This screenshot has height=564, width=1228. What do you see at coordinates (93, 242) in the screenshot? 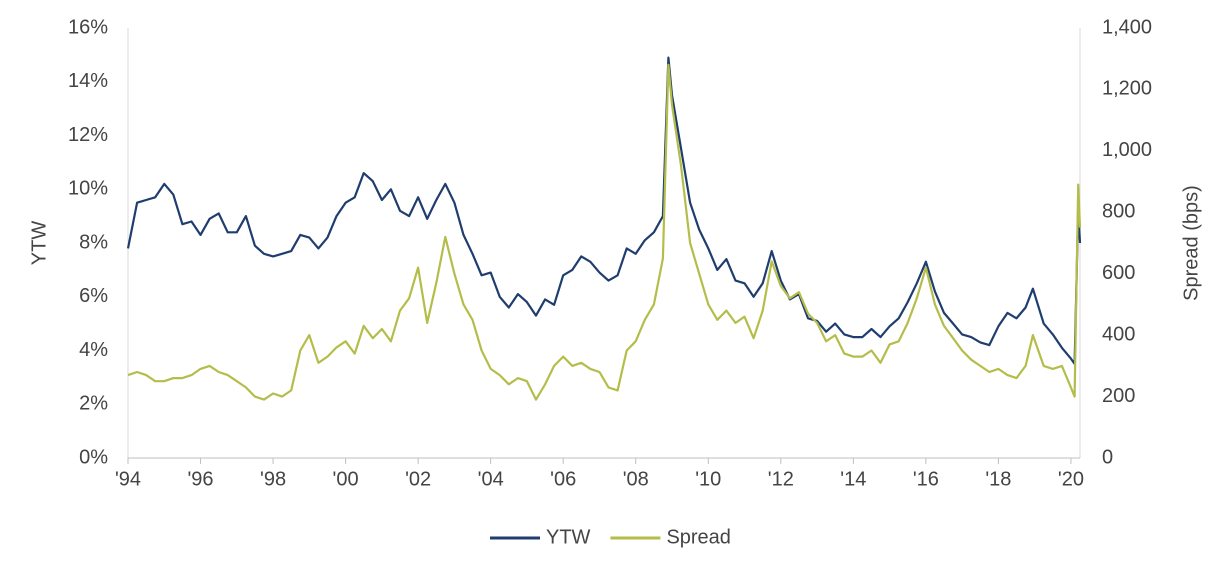
I see `y-tick-label: 8%` at bounding box center [93, 242].